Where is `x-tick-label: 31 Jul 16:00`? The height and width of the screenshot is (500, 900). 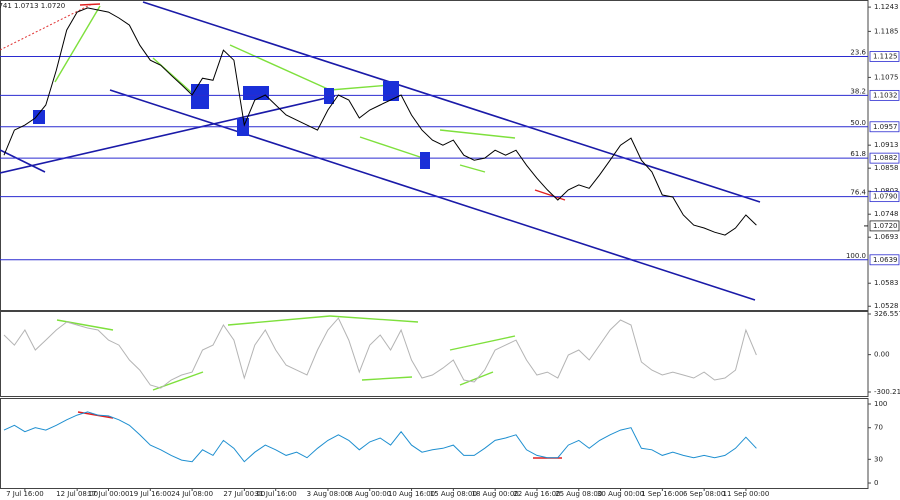
x-tick-label: 31 Jul 16:00 is located at coordinates (276, 494).